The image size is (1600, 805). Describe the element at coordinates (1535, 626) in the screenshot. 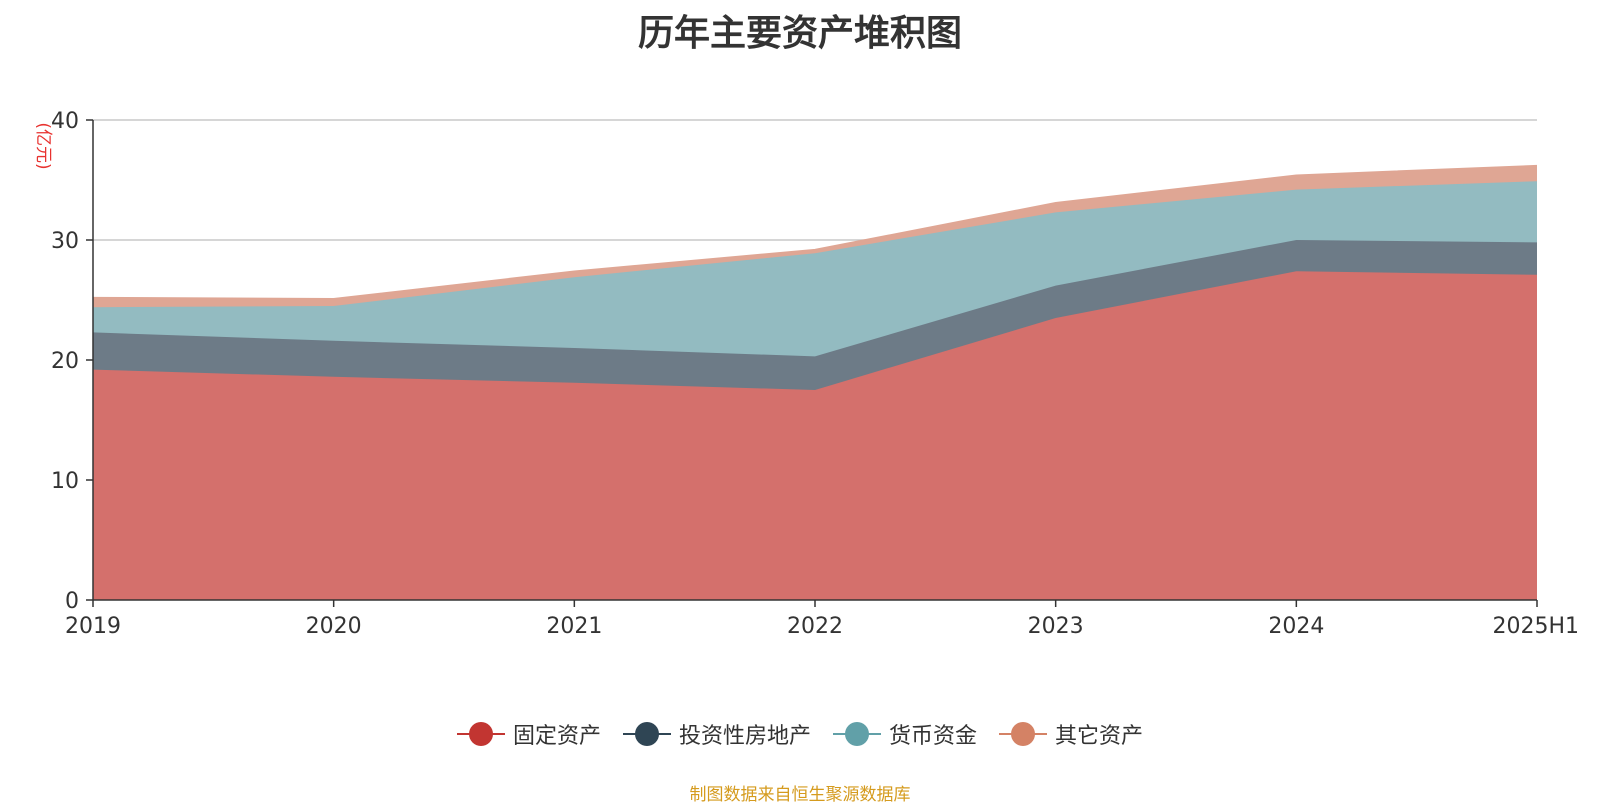

I see `x-tick-label-2025H1: 2025H1` at that location.